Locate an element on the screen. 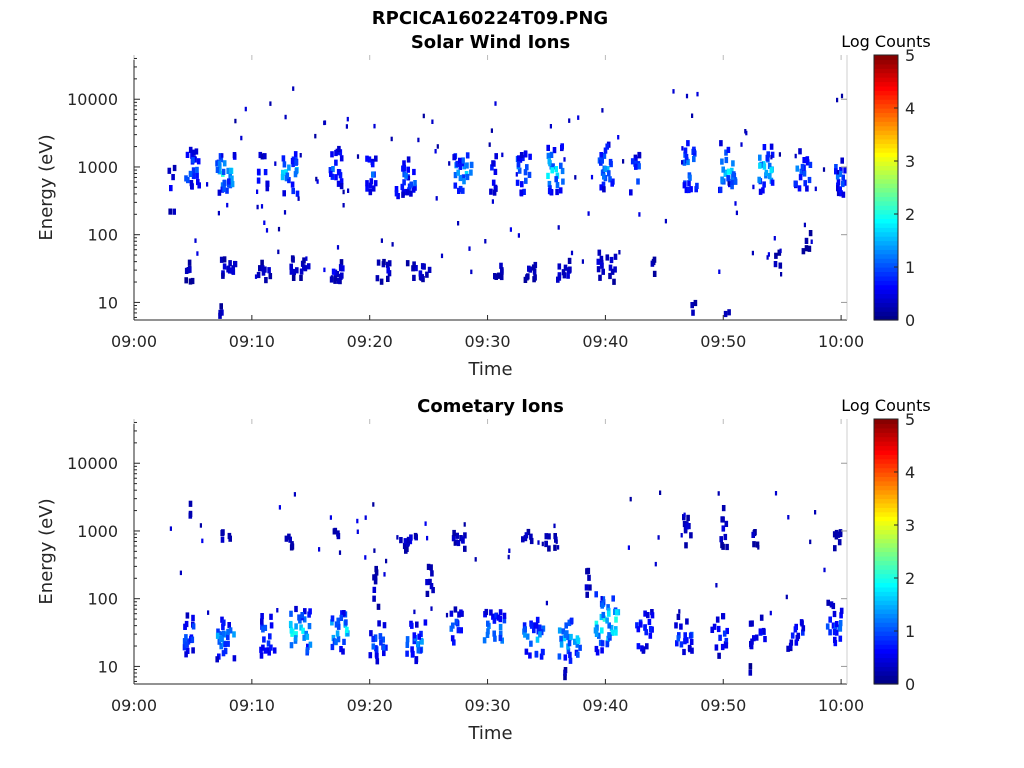  colorbar-frame is located at coordinates (886, 551).